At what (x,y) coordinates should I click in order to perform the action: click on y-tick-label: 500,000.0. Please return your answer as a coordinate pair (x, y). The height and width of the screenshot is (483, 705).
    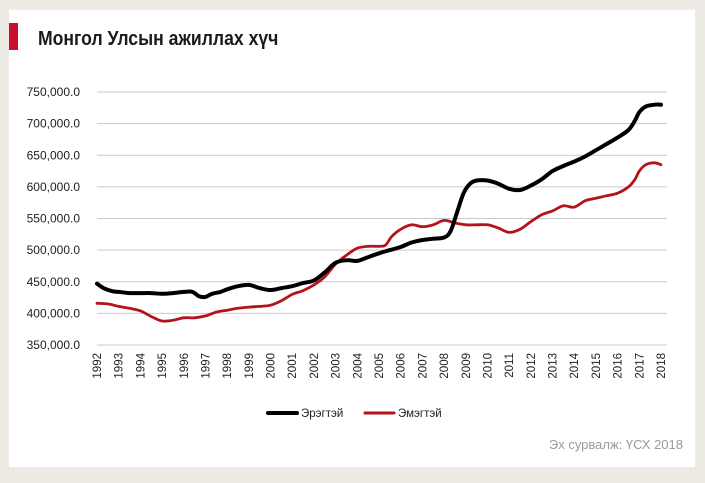
    Looking at the image, I should click on (54, 250).